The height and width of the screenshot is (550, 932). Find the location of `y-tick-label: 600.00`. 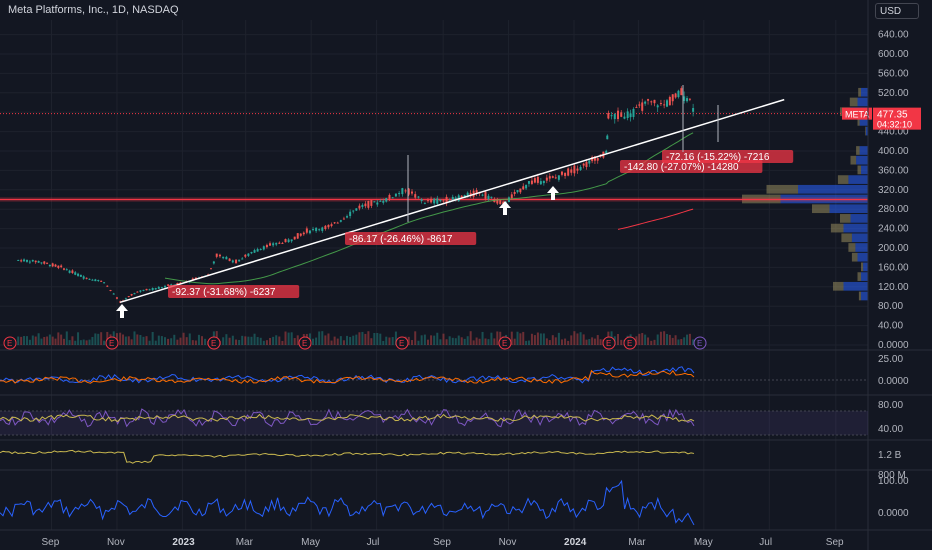

y-tick-label: 600.00 is located at coordinates (893, 54).